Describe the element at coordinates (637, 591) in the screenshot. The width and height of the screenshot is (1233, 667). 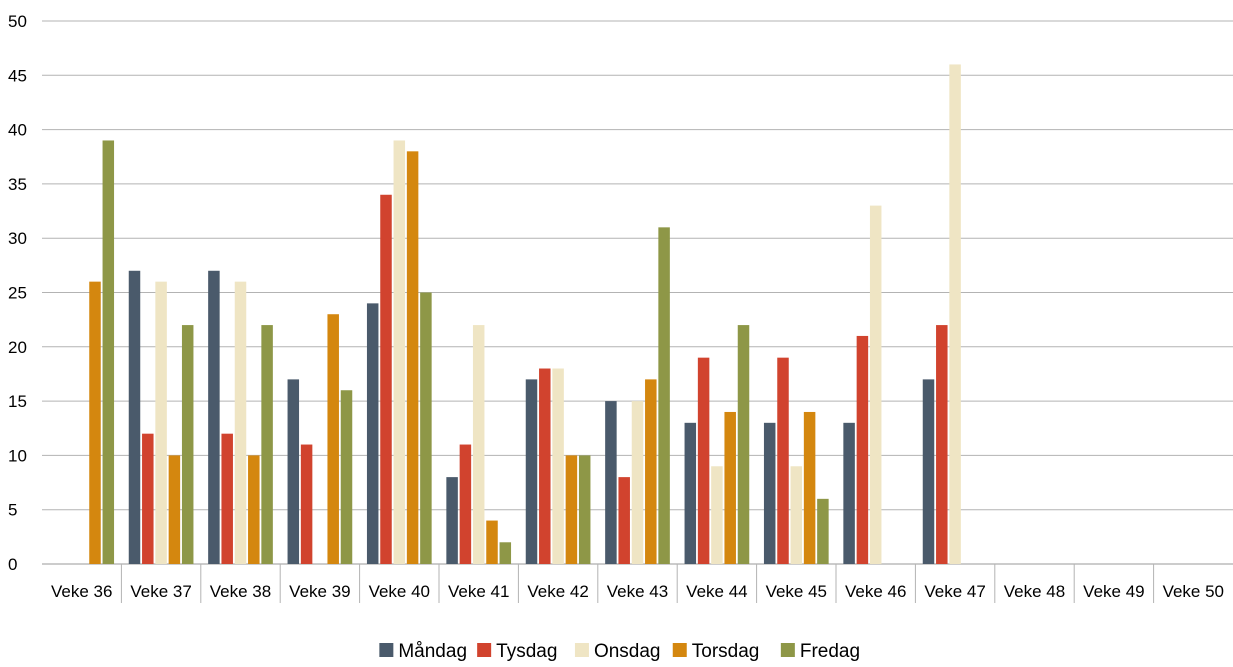
I see `x-tick-label: Veke 43` at that location.